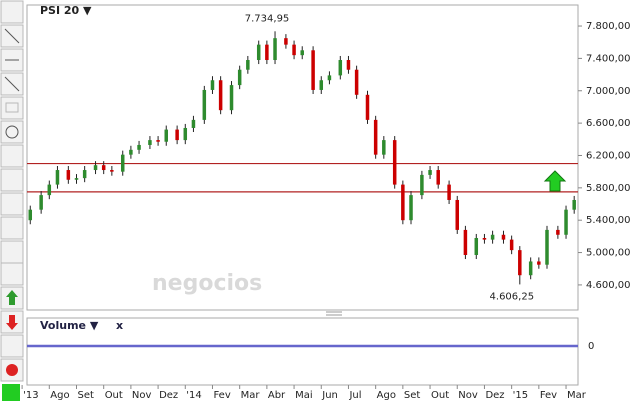 The height and width of the screenshot is (403, 639). I want to click on tool-fib, so click(12, 180).